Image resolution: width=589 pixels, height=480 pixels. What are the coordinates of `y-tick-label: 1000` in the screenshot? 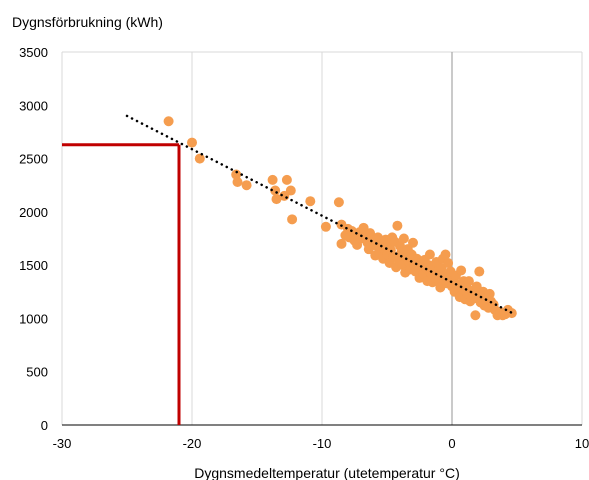 It's located at (33, 318).